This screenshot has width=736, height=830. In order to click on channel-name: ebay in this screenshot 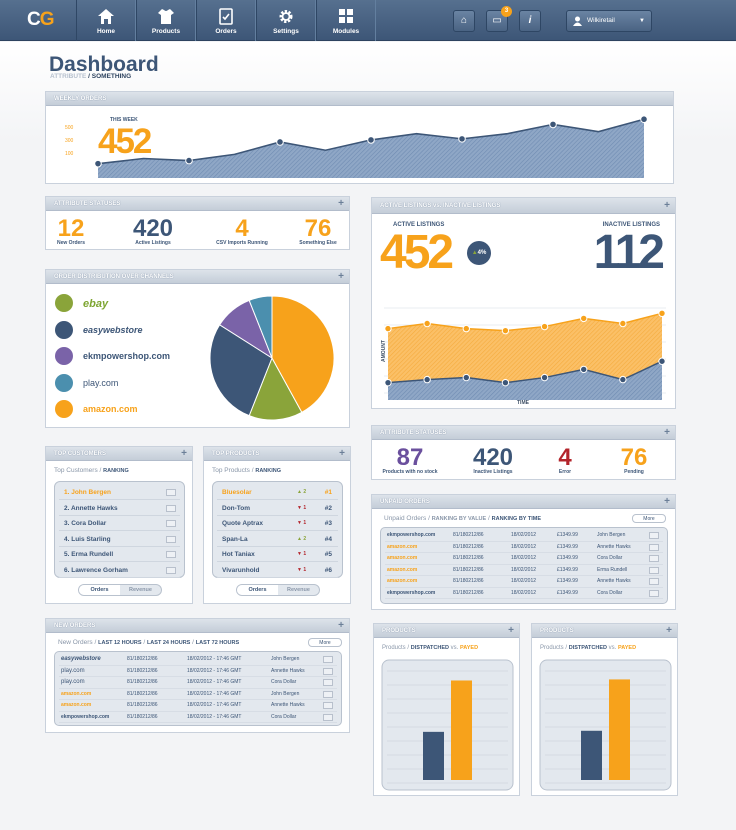, I will do `click(96, 304)`.